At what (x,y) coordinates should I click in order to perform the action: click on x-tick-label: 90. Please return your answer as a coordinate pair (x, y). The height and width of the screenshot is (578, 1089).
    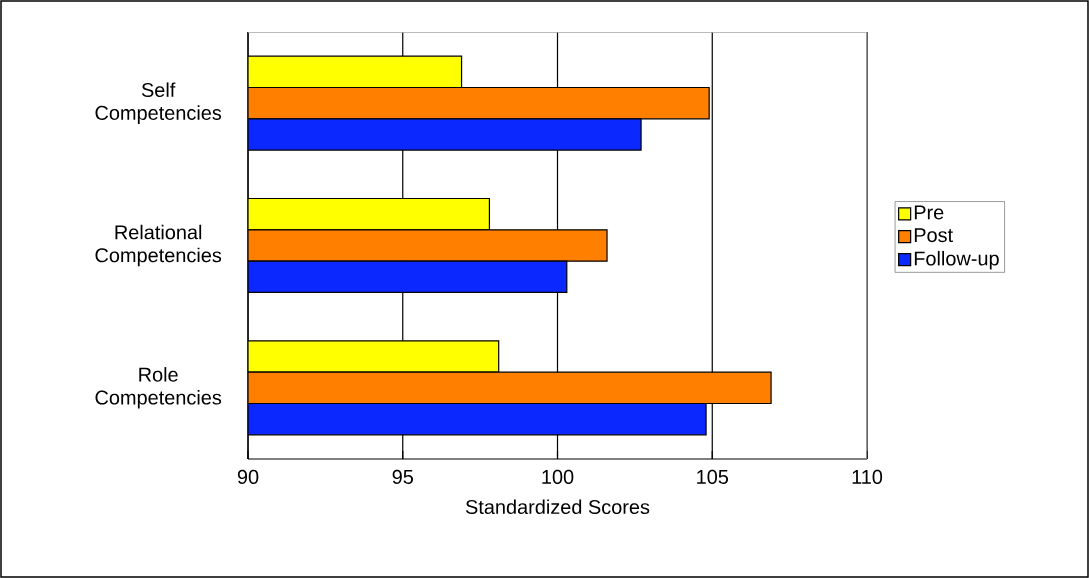
    Looking at the image, I should click on (248, 476).